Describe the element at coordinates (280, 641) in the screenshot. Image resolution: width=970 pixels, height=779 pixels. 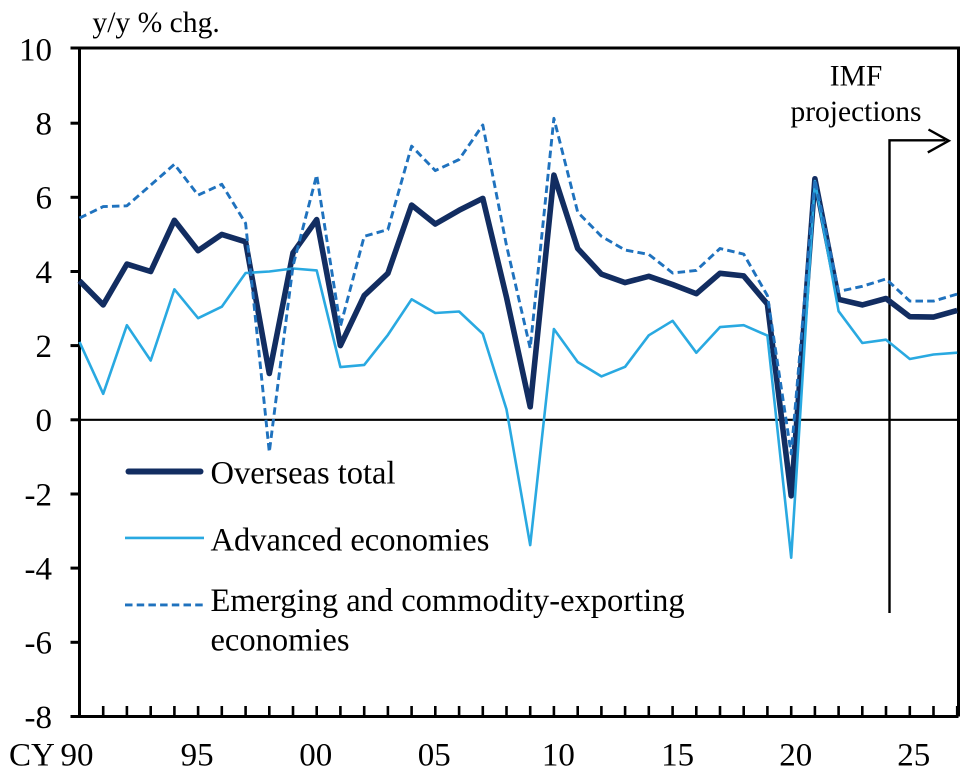
I see `svg-text: economies` at that location.